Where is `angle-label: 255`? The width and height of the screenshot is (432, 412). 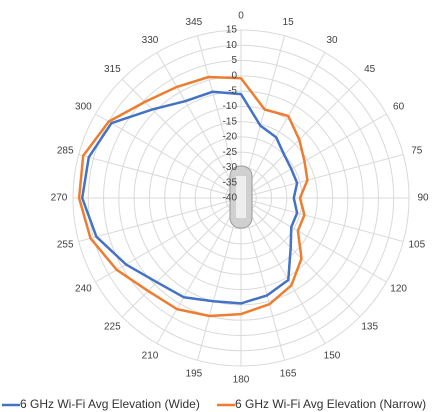 angle-label: 255 is located at coordinates (65, 245).